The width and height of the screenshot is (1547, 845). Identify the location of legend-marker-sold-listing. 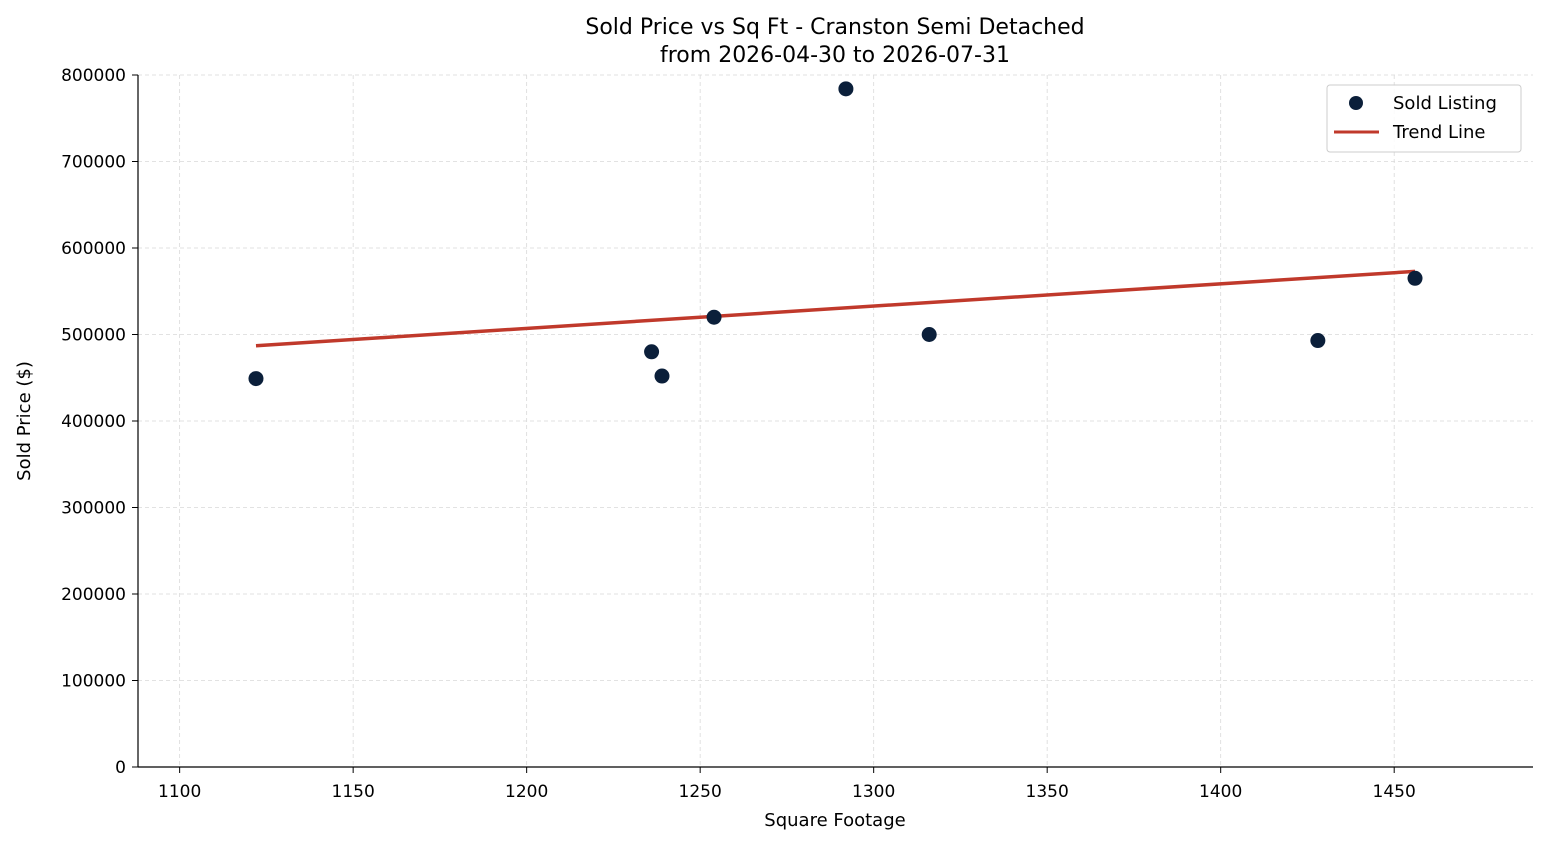
(1356, 103).